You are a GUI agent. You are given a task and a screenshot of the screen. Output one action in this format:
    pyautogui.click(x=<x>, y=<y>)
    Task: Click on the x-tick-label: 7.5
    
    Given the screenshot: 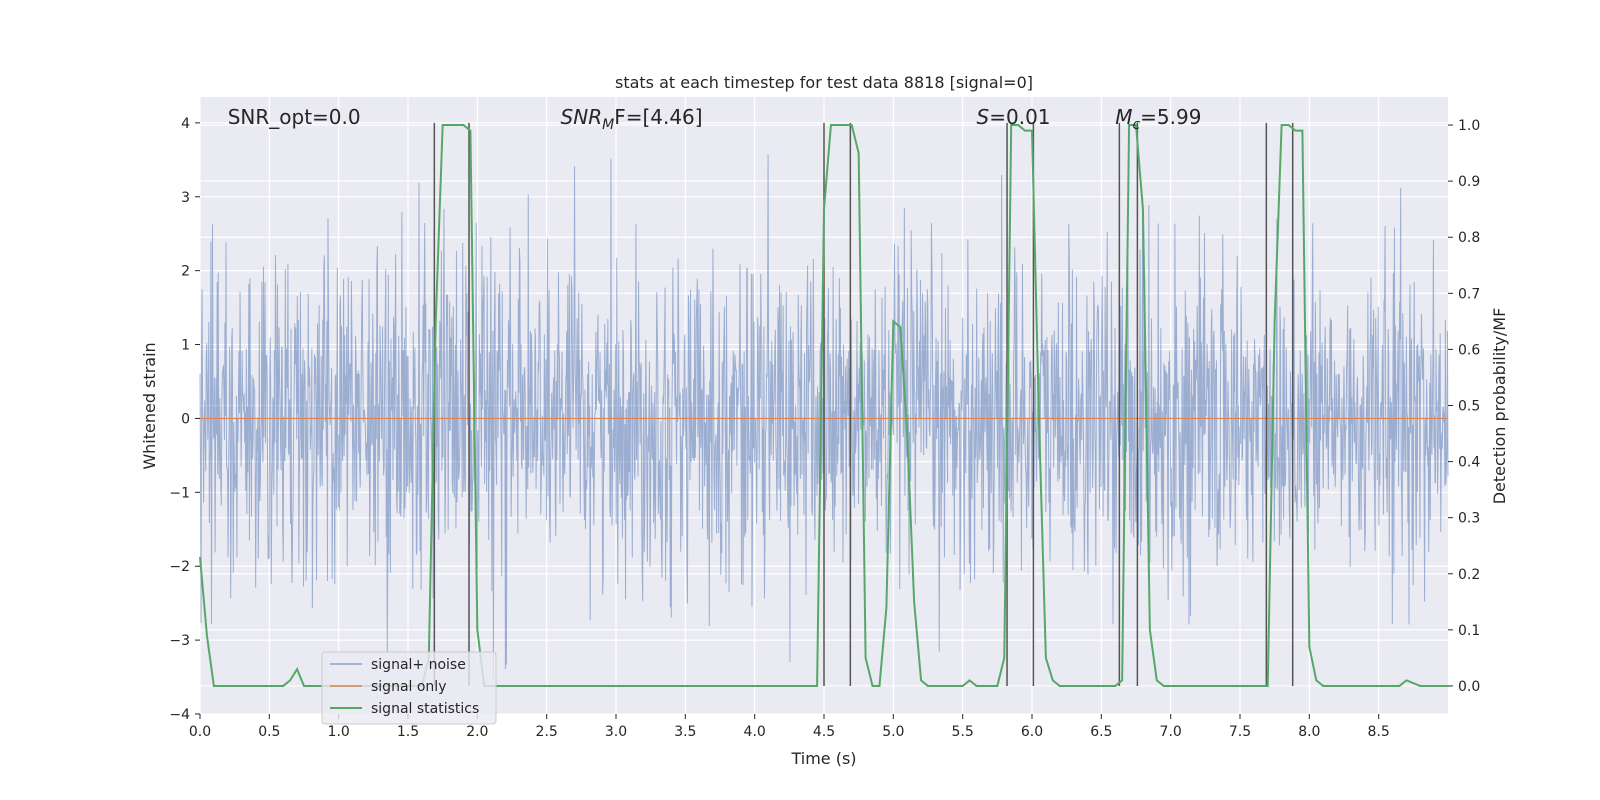 What is the action you would take?
    pyautogui.click(x=1240, y=732)
    